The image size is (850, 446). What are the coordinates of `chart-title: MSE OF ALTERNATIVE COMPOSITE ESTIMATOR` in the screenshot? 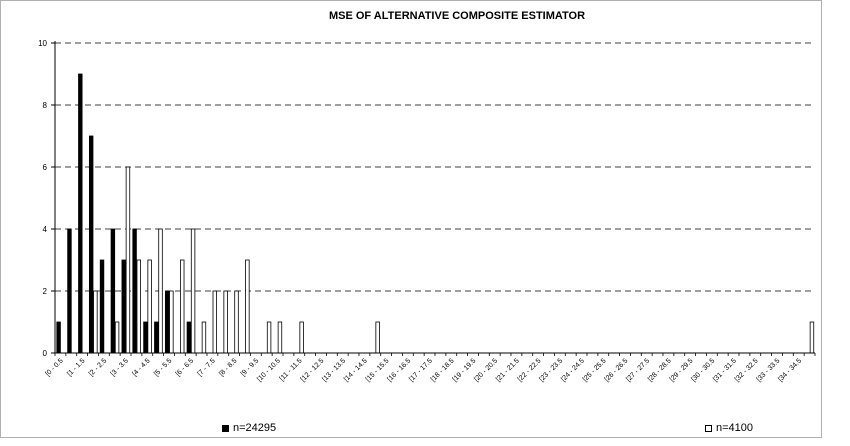 It's located at (457, 16).